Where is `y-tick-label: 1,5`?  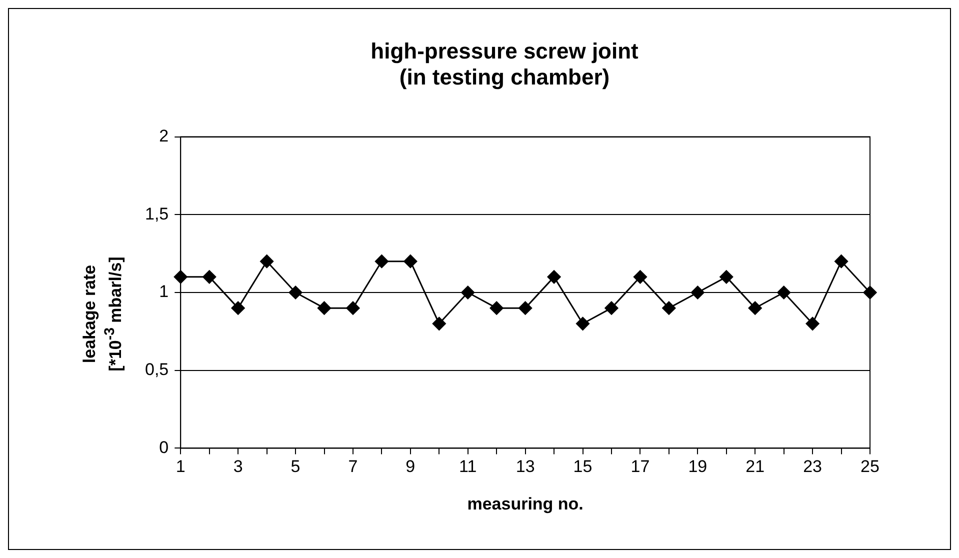
y-tick-label: 1,5 is located at coordinates (156, 214).